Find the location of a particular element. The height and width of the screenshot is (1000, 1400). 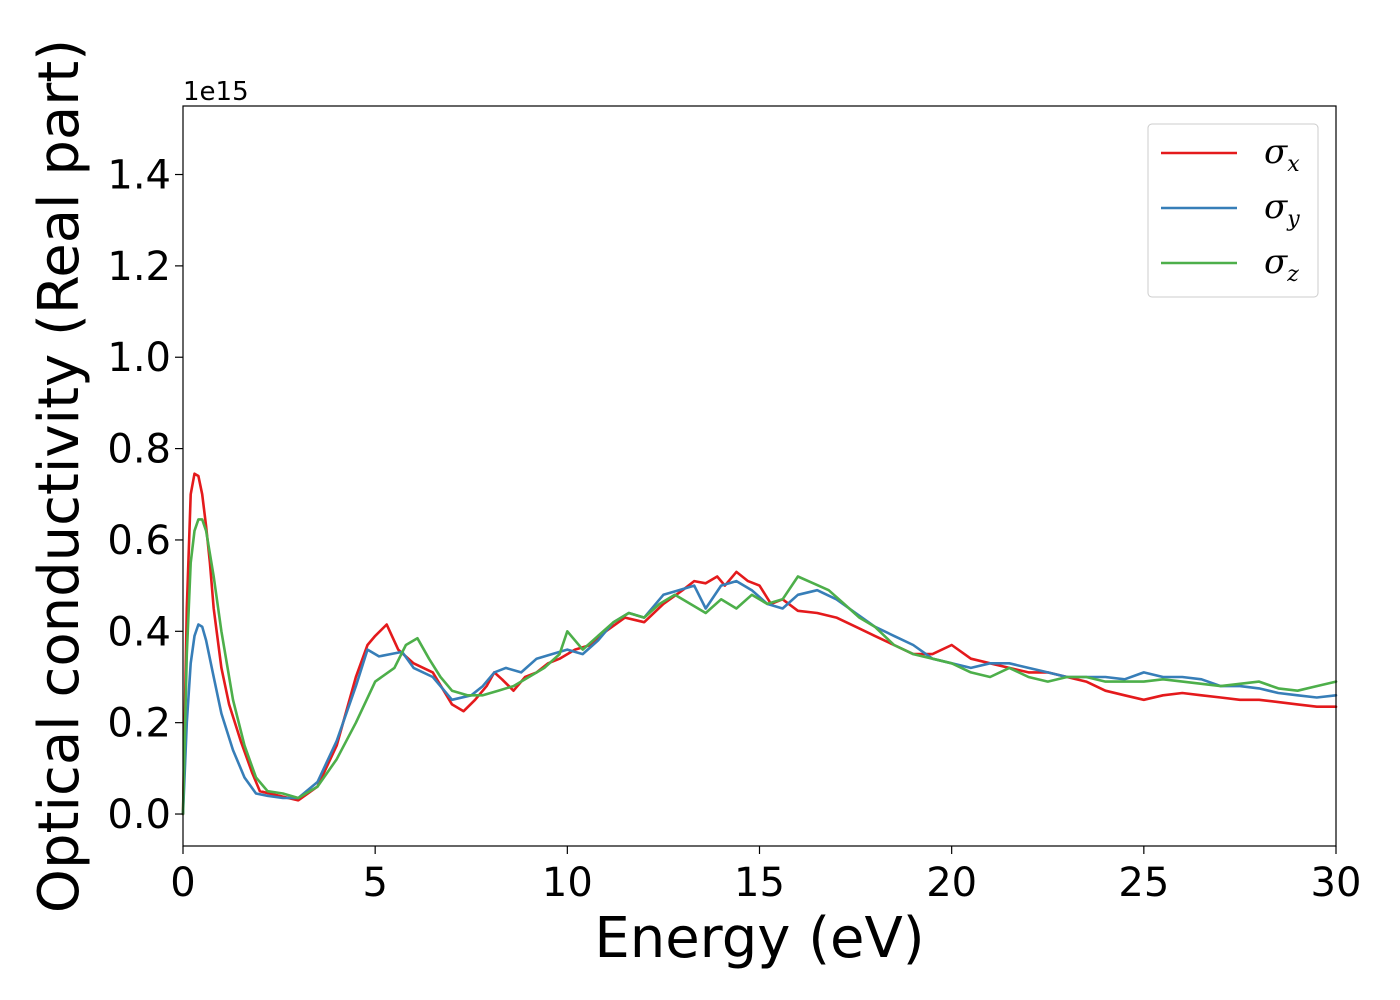

y-offset-text: 1e15 is located at coordinates (216, 92).